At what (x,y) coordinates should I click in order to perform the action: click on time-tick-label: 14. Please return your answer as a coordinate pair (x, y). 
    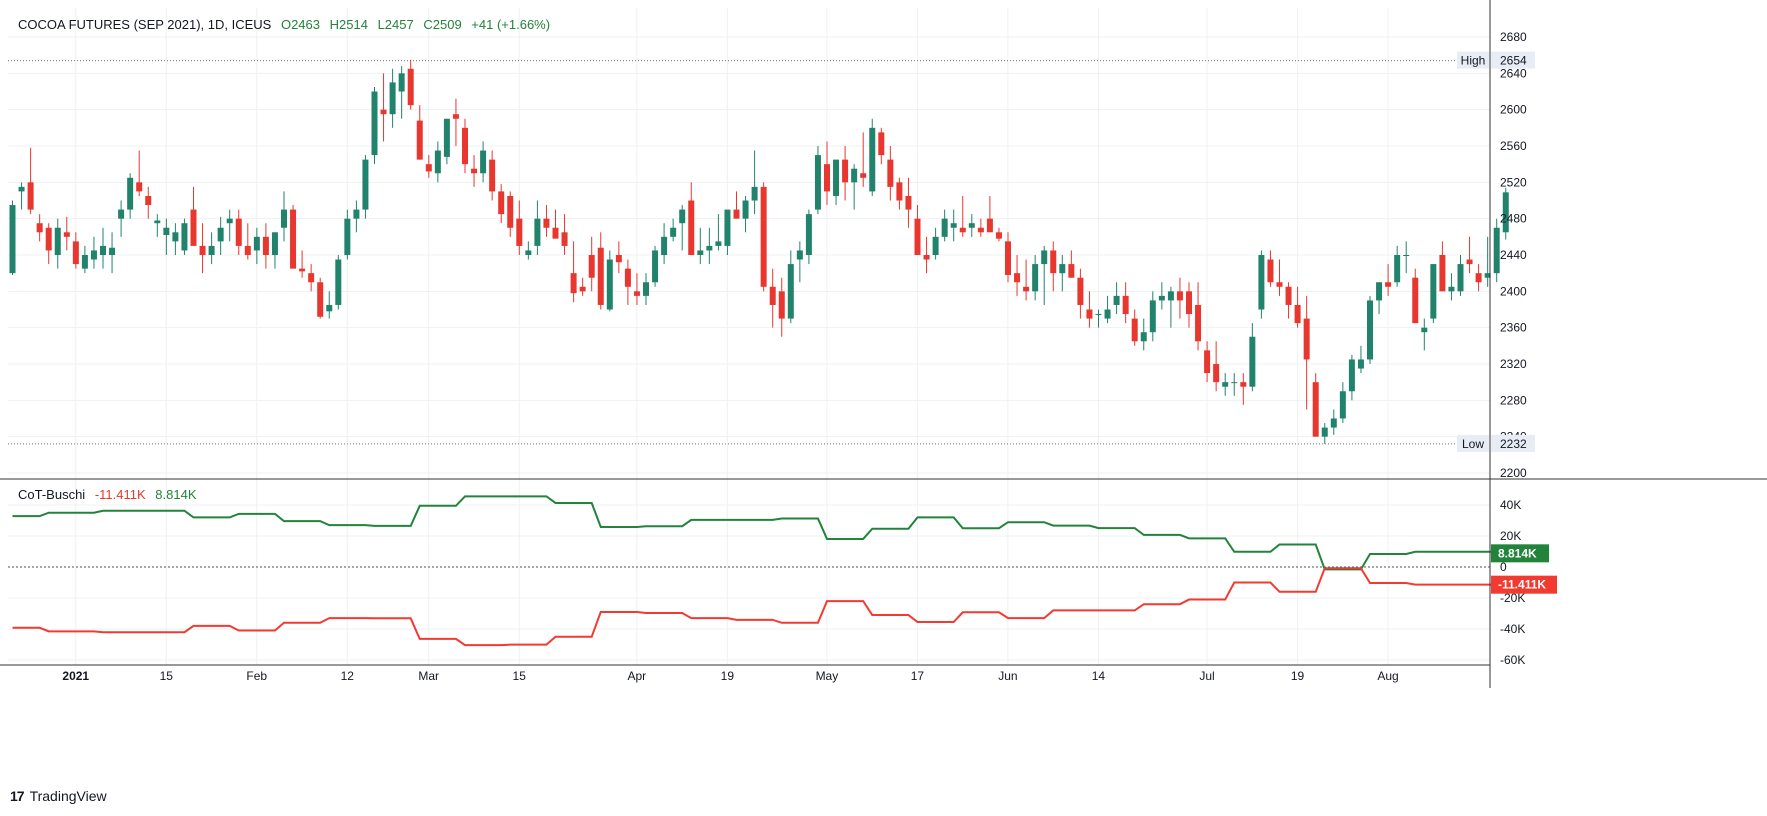
    Looking at the image, I should click on (1099, 676).